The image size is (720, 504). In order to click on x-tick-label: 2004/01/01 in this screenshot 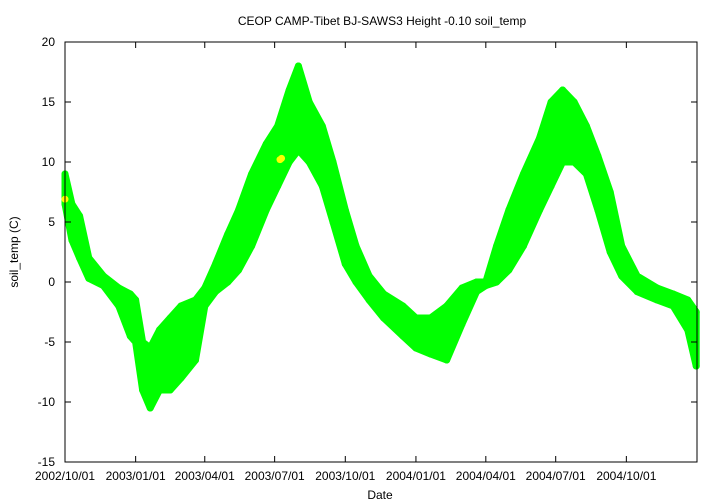, I will do `click(416, 476)`.